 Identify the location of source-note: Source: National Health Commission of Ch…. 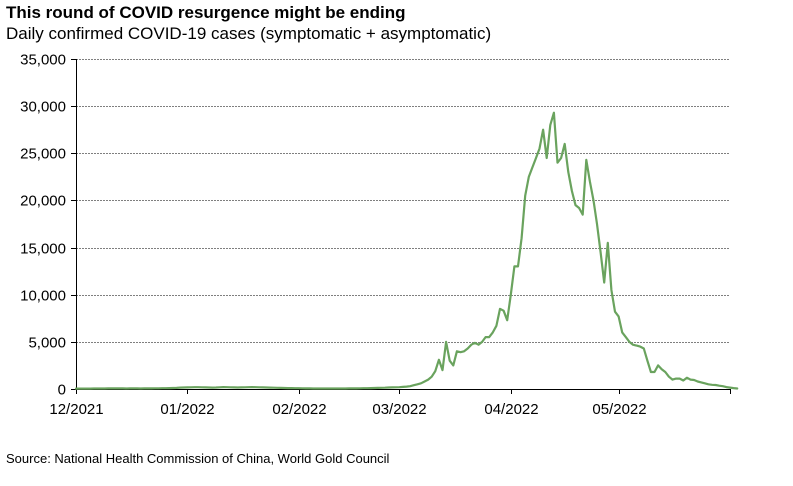
(198, 458).